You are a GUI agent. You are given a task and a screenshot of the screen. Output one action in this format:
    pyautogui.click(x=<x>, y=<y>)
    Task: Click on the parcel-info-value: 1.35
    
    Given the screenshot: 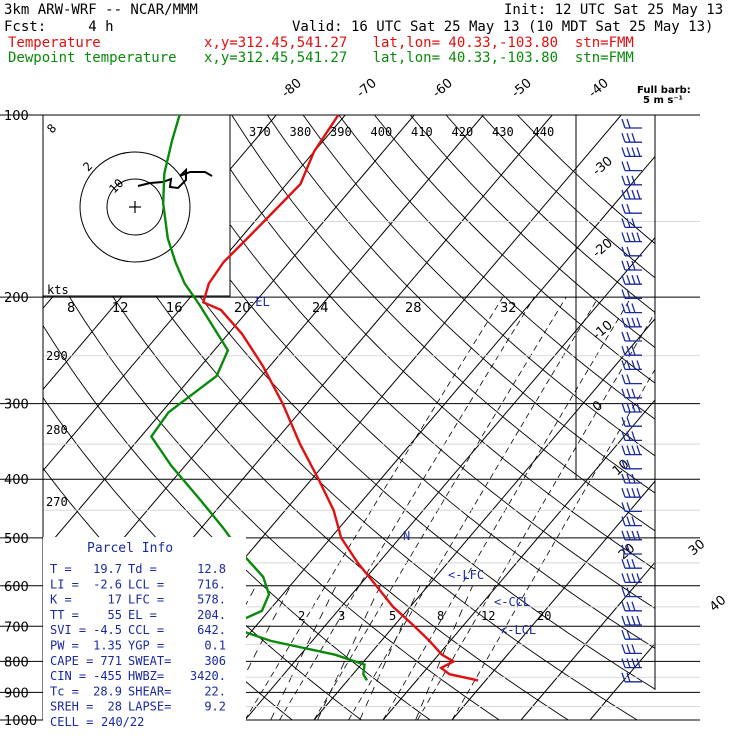 What is the action you would take?
    pyautogui.click(x=107, y=646)
    